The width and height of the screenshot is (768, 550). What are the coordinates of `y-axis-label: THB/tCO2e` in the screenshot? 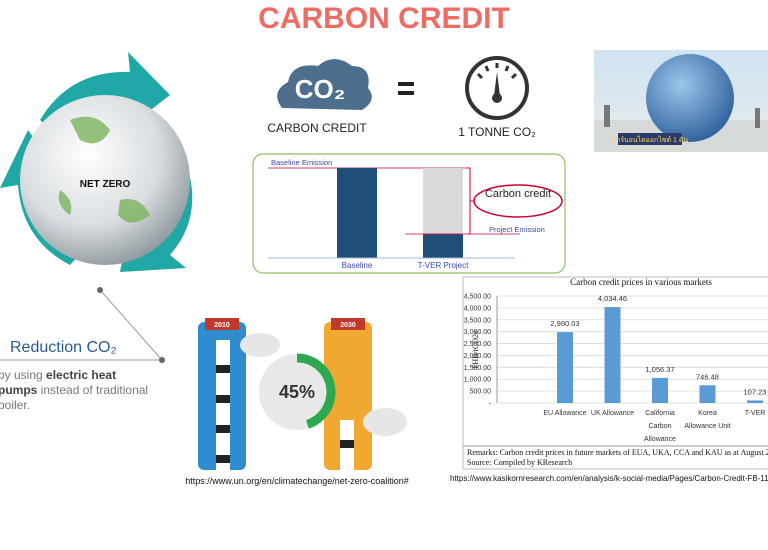 It's located at (475, 350).